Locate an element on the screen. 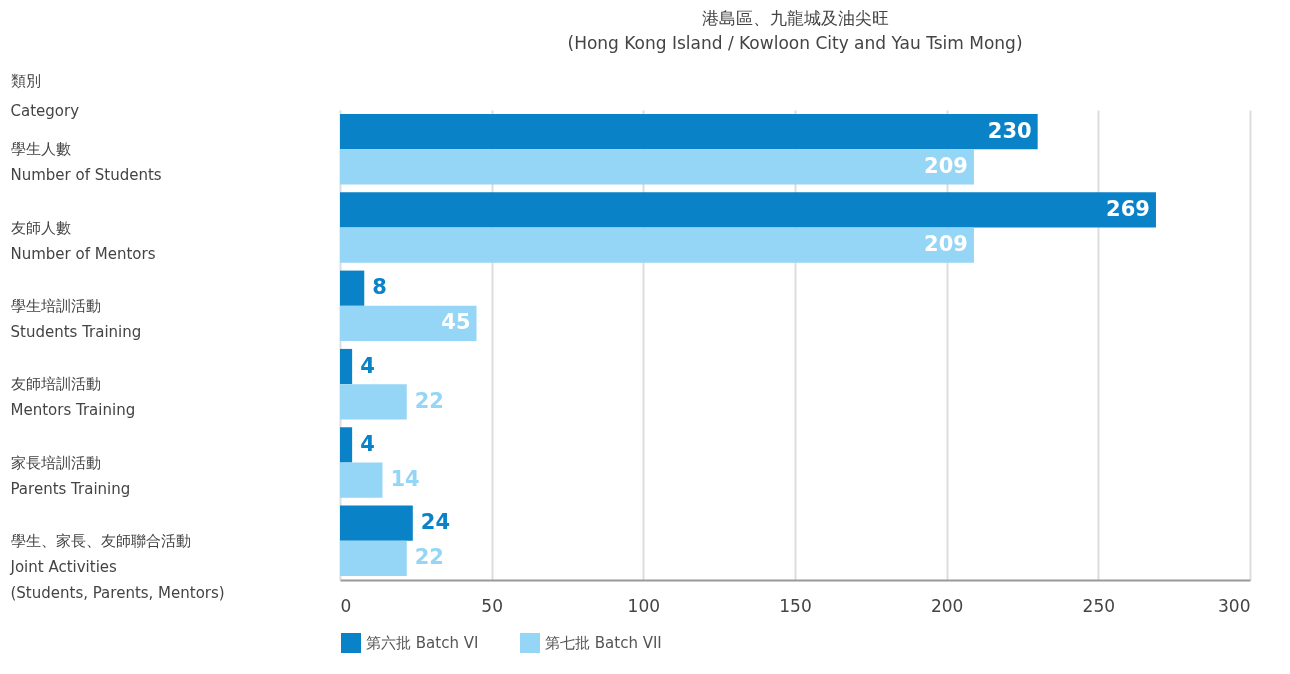  data-label: 230 is located at coordinates (1009, 130).